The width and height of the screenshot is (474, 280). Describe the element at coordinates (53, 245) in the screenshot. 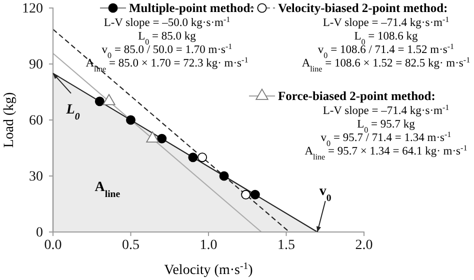

I see `x-tick-label: 0.0` at that location.